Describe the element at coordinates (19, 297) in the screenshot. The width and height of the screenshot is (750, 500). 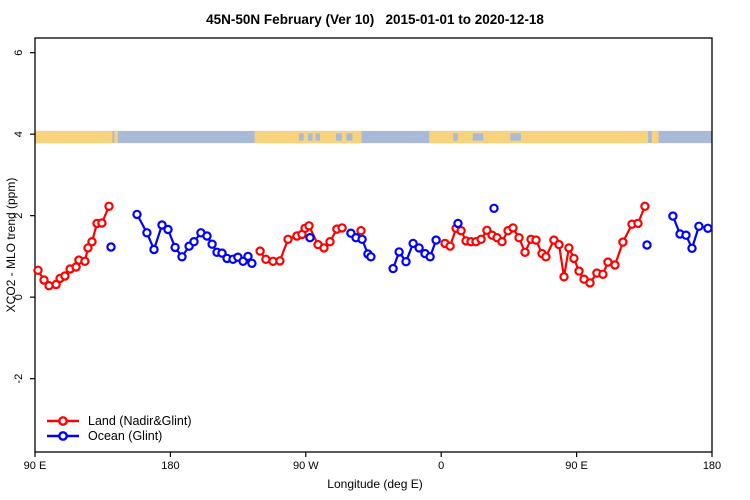
I see `y-tick-label: 0` at that location.